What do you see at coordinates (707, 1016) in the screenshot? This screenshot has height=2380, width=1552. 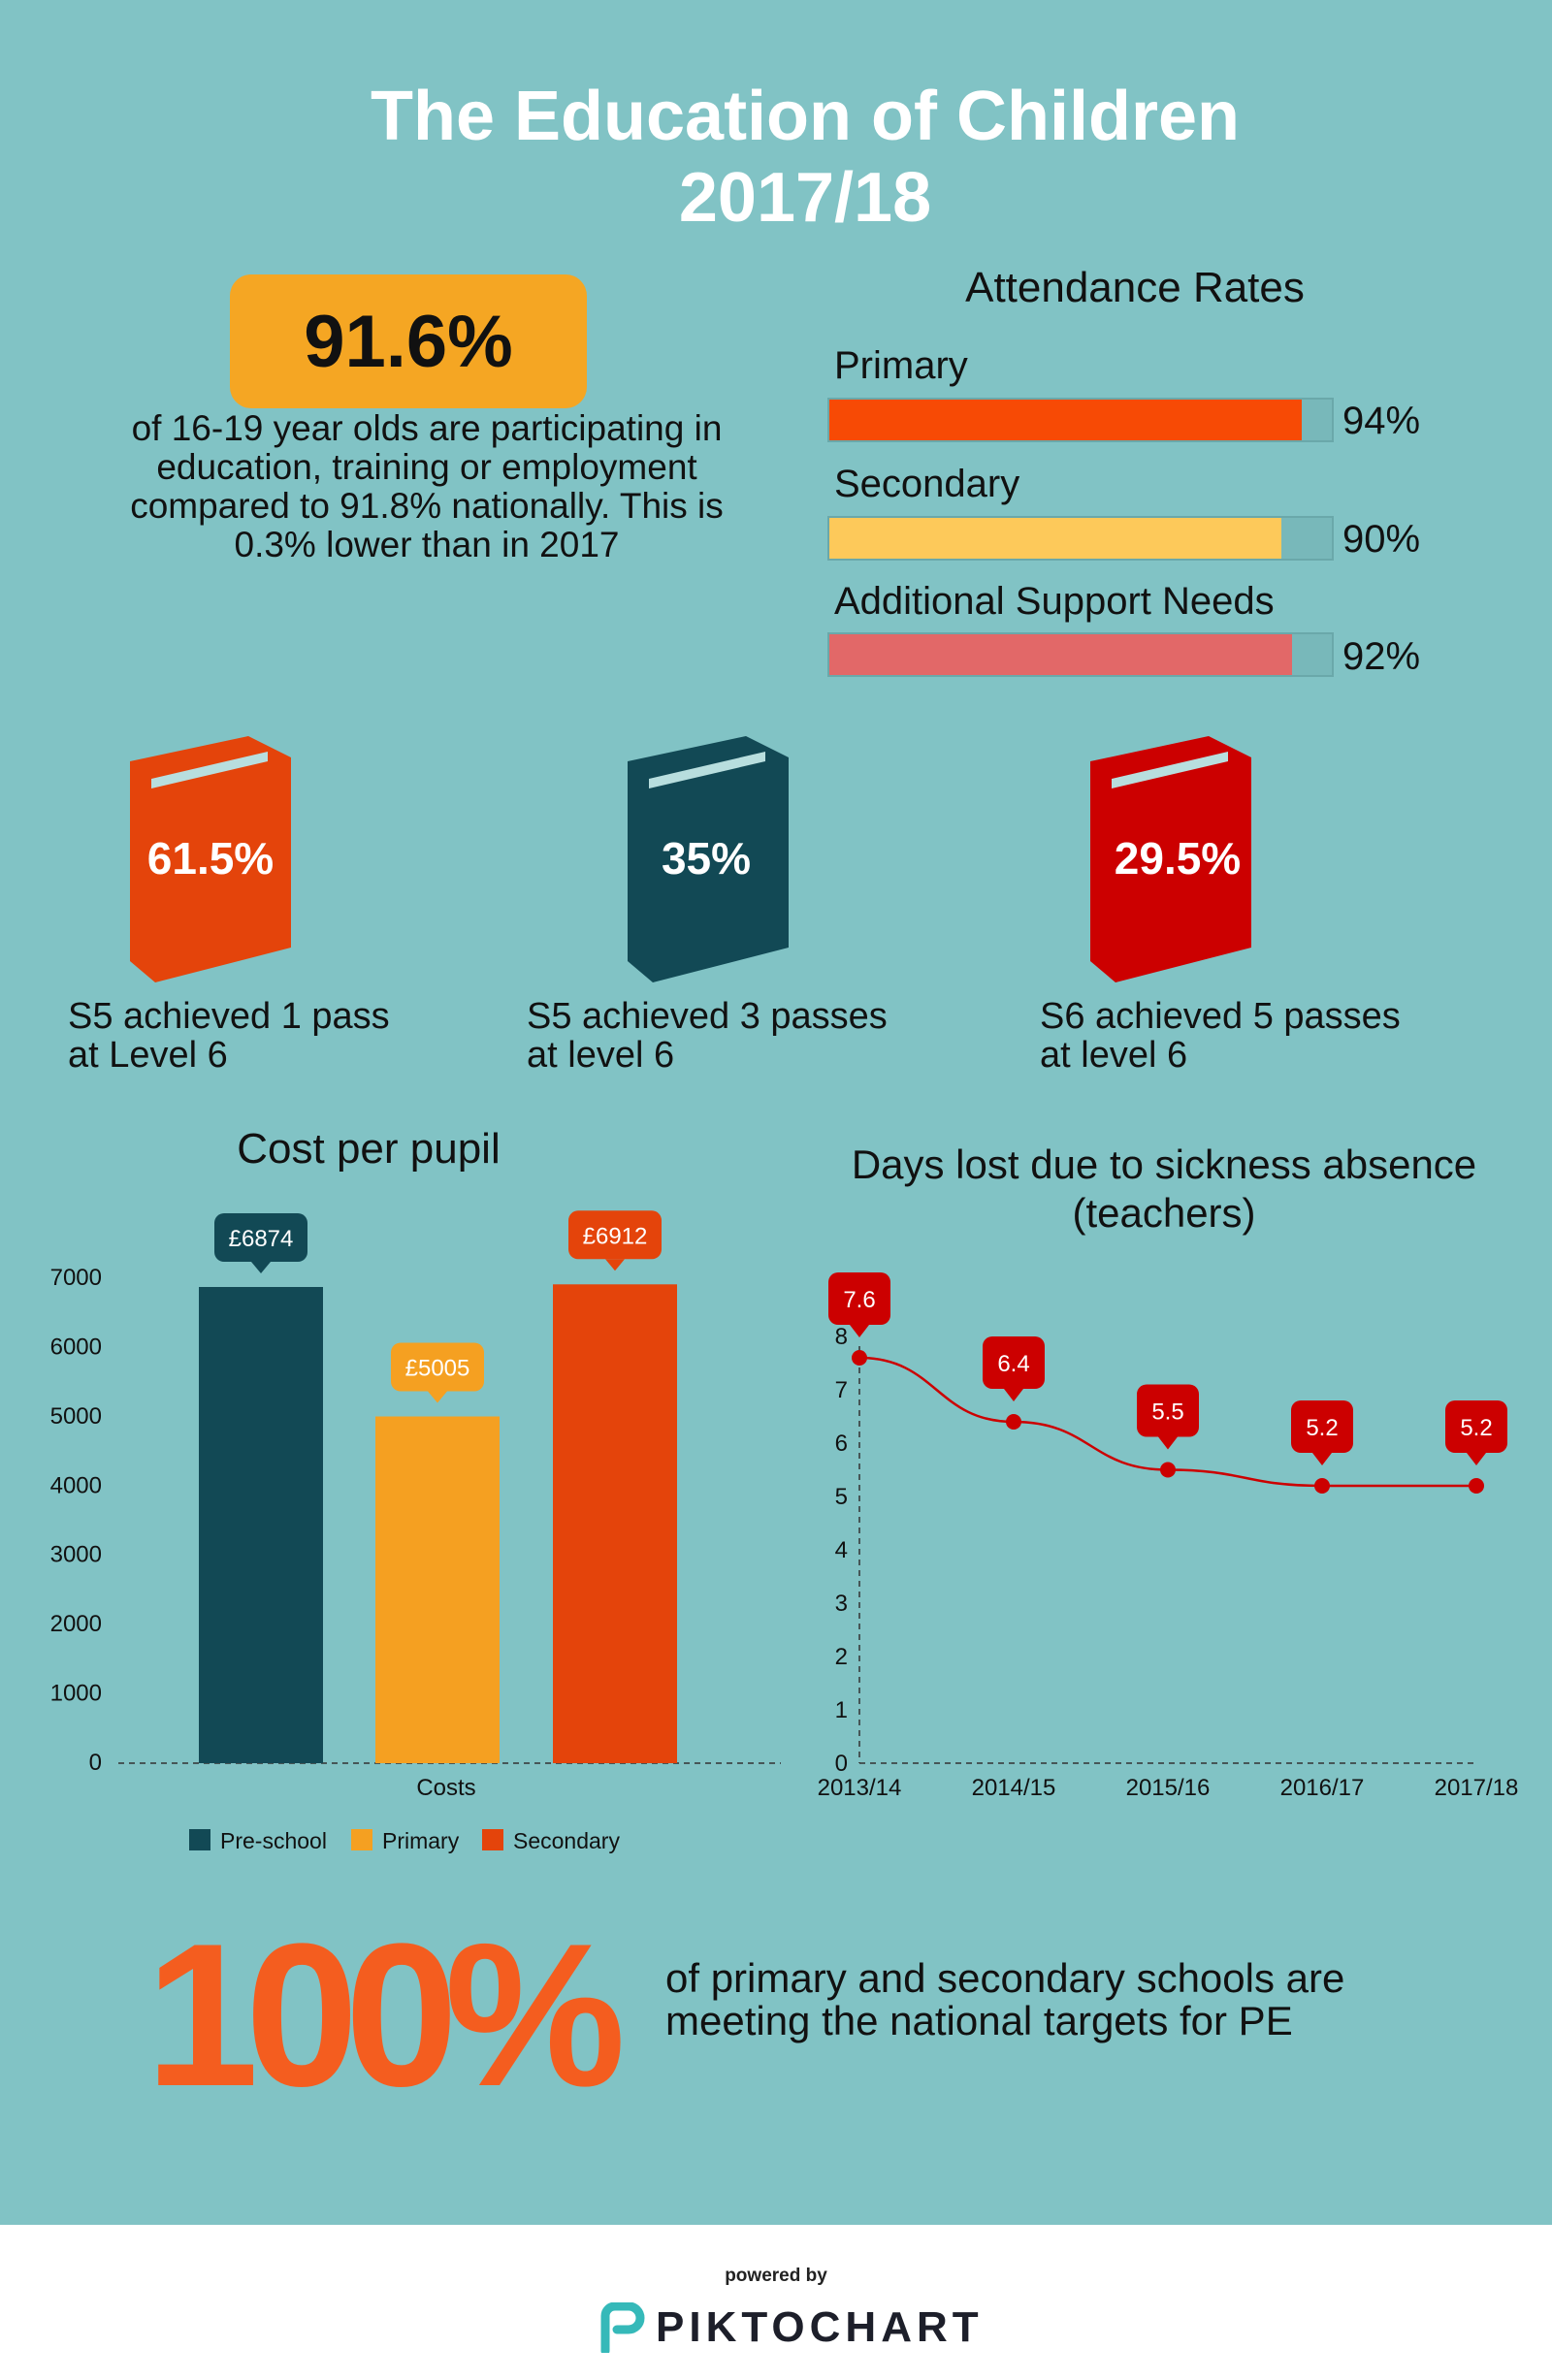 I see `book-caption-2-line-1: S5 achieved 3 passes` at bounding box center [707, 1016].